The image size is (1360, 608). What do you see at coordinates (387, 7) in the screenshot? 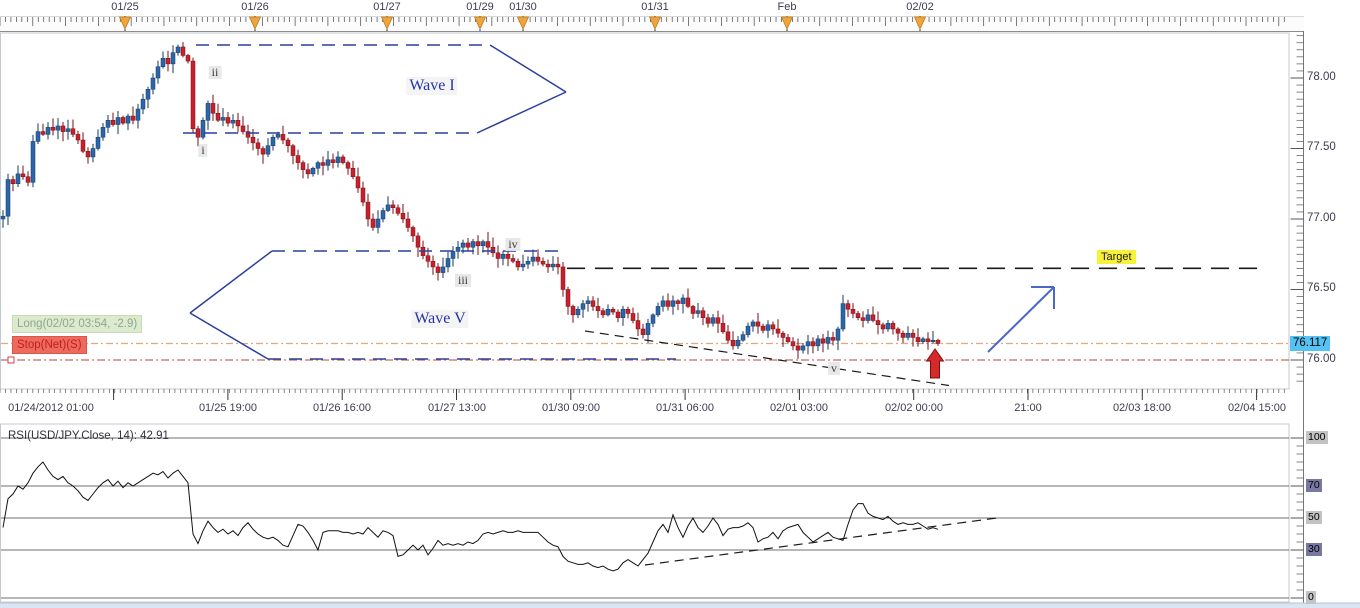
I see `top-axis-date-label: 01/27` at bounding box center [387, 7].